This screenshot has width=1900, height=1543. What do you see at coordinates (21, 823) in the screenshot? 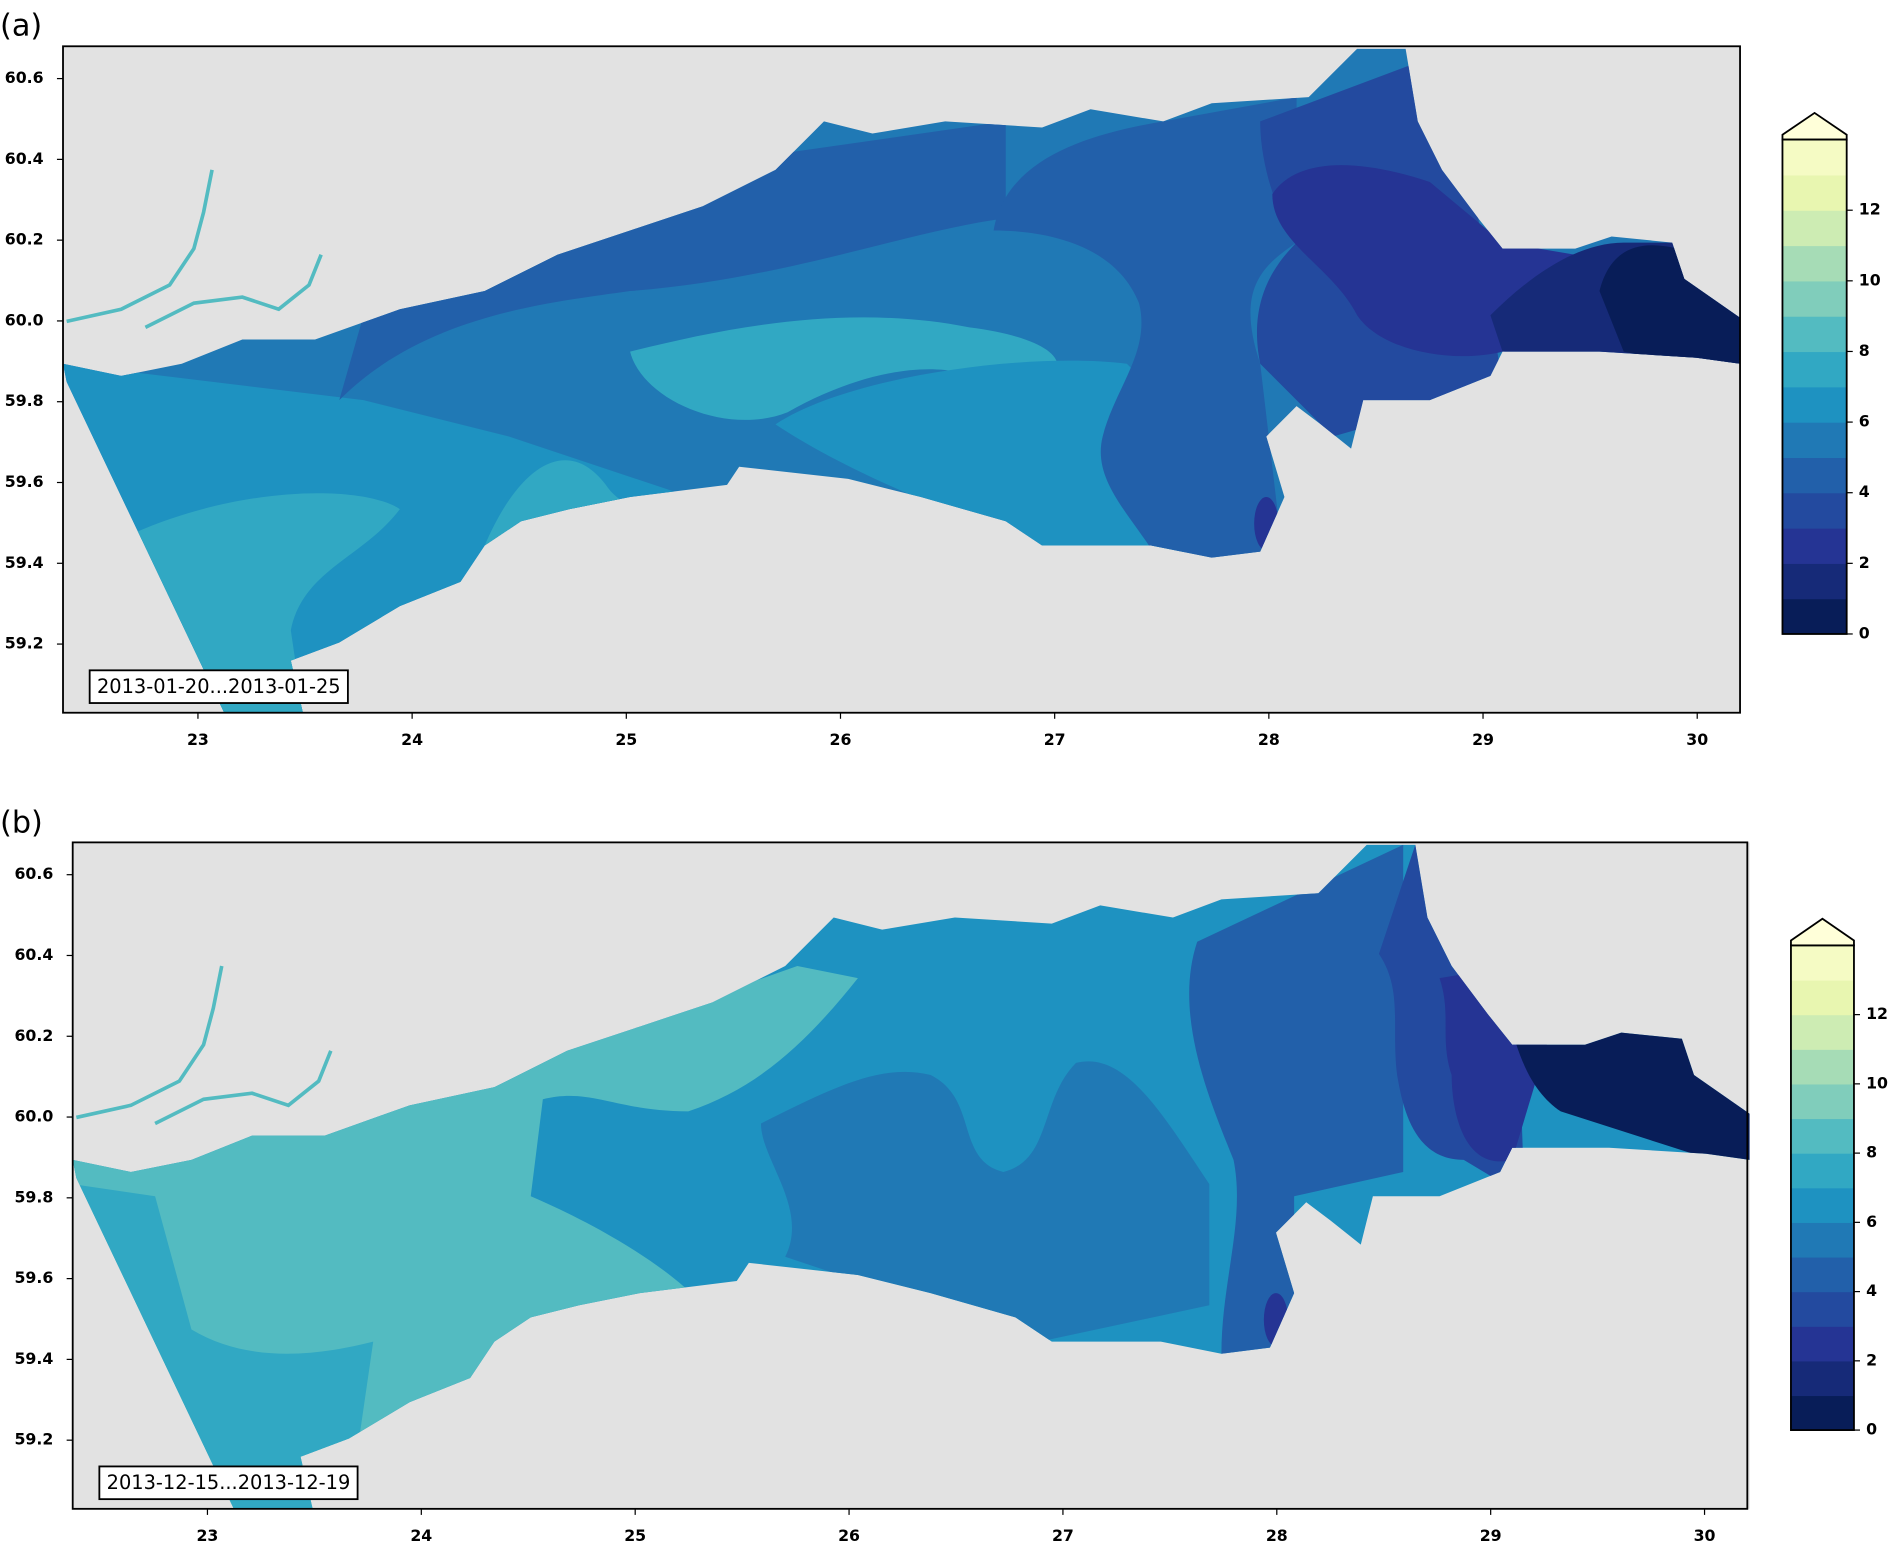
I see `panel-label: (b)` at bounding box center [21, 823].